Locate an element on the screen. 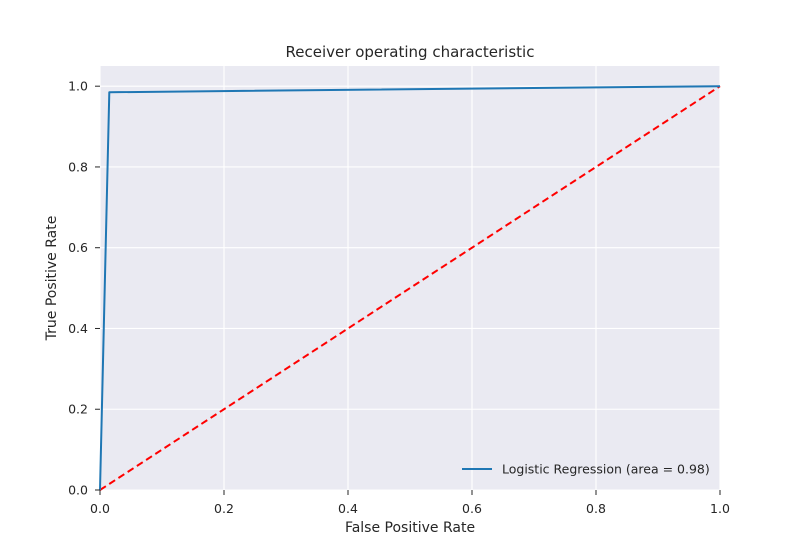  y-tick-label-2: 0.4 is located at coordinates (78, 328).